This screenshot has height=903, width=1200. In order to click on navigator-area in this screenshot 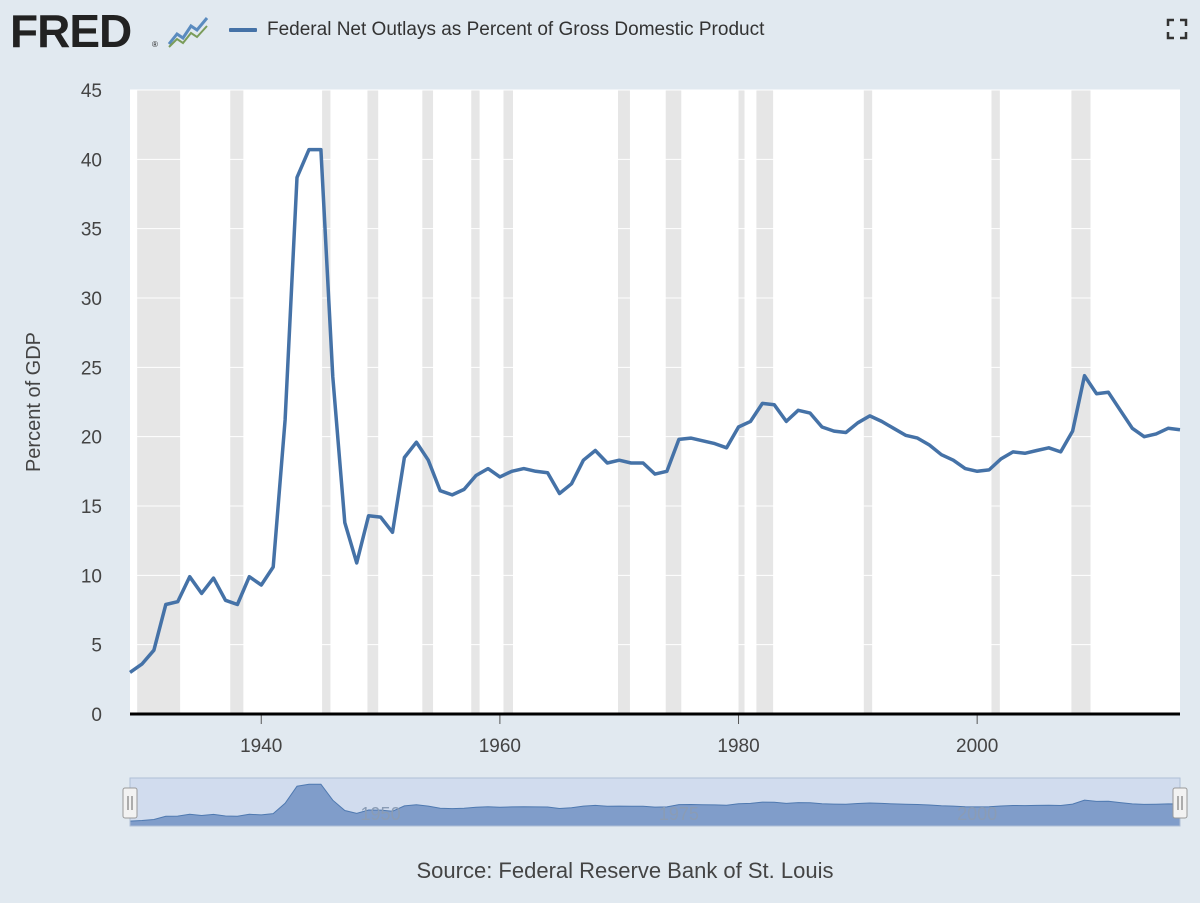, I will do `click(655, 805)`.